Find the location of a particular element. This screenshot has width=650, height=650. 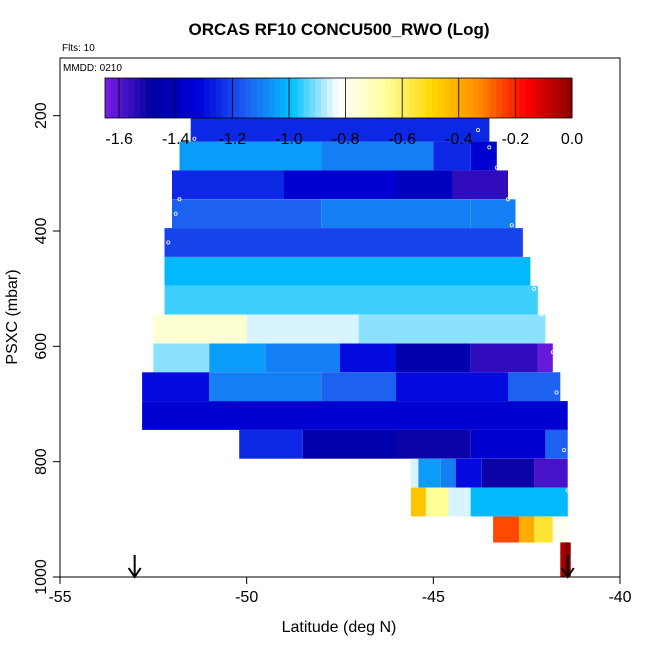

colorbar-tick-label: -0.8 is located at coordinates (346, 139).